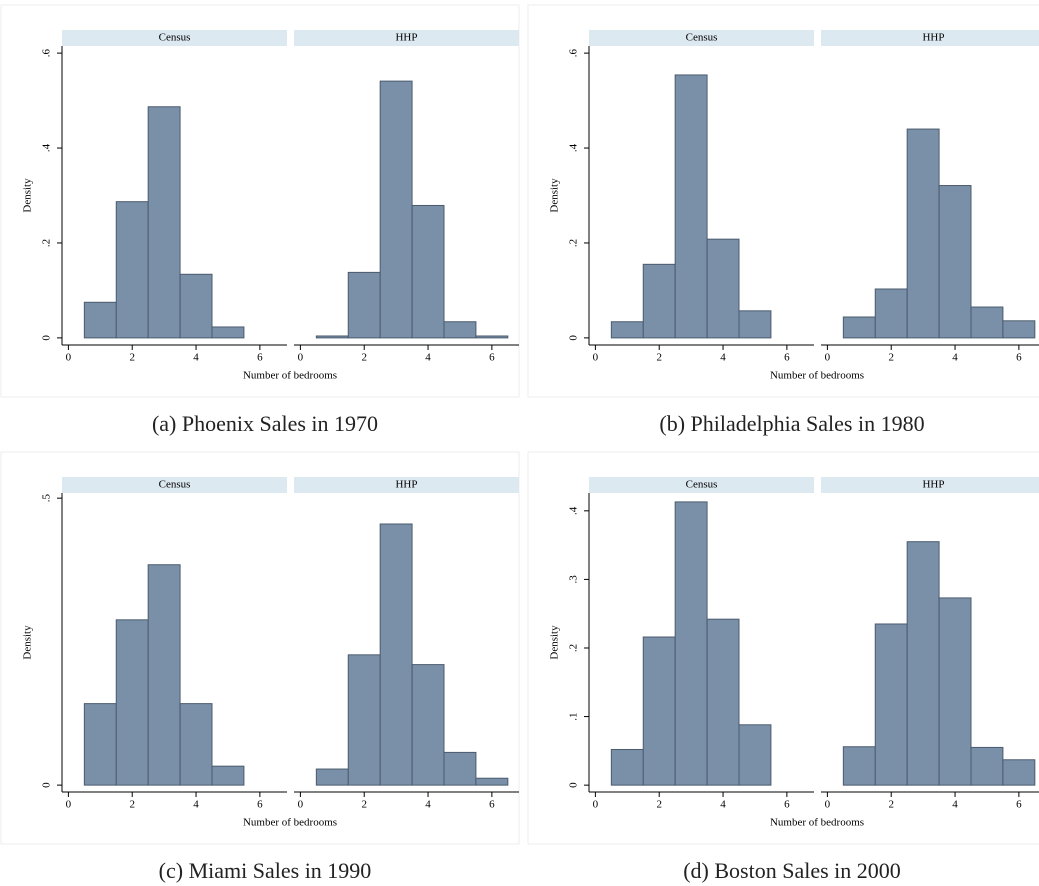 This screenshot has height=886, width=1039. What do you see at coordinates (792, 870) in the screenshot?
I see `caption: (d) Boston Sales in 2000` at bounding box center [792, 870].